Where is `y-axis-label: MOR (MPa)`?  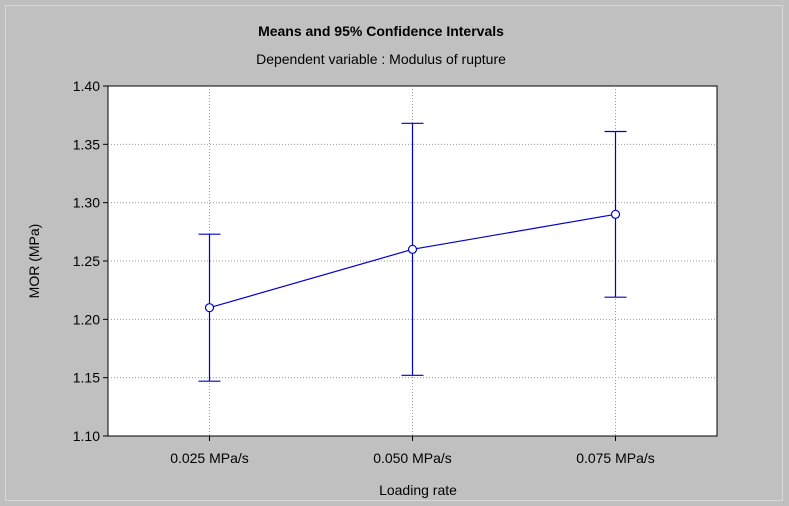 y-axis-label: MOR (MPa) is located at coordinates (34, 261).